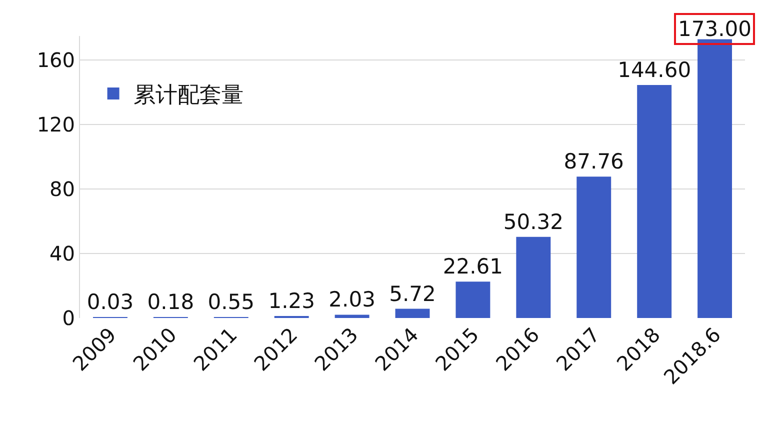 This screenshot has width=772, height=428. I want to click on legend-label: 累计配套量, so click(188, 95).